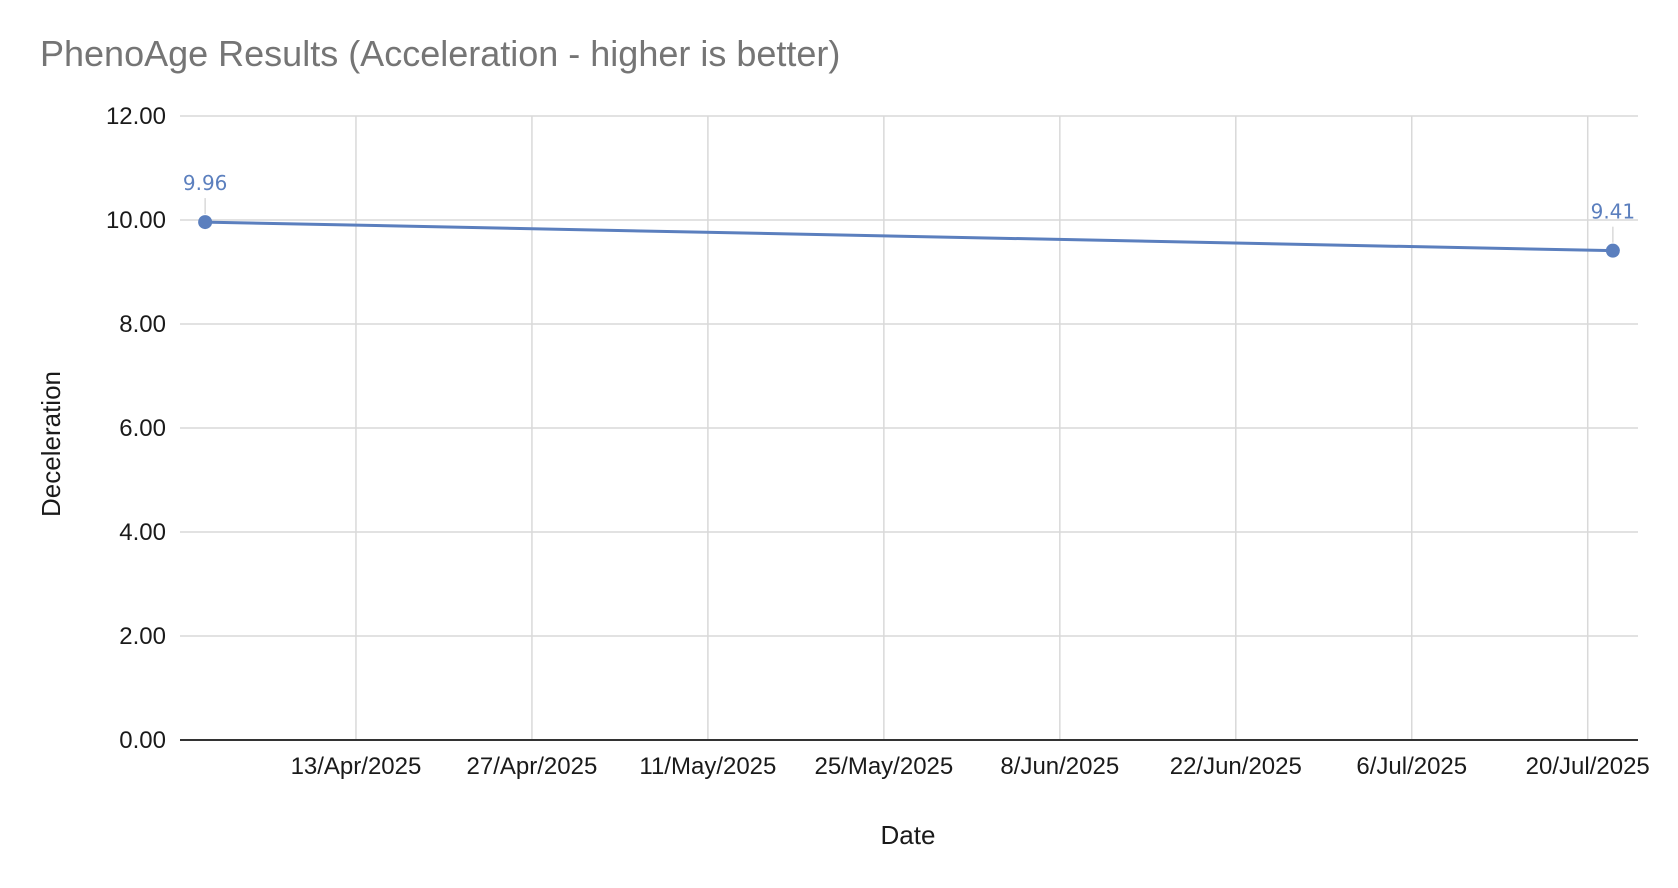 The width and height of the screenshot is (1678, 888). I want to click on x-tick-label: 8/Jun/2025, so click(1059, 766).